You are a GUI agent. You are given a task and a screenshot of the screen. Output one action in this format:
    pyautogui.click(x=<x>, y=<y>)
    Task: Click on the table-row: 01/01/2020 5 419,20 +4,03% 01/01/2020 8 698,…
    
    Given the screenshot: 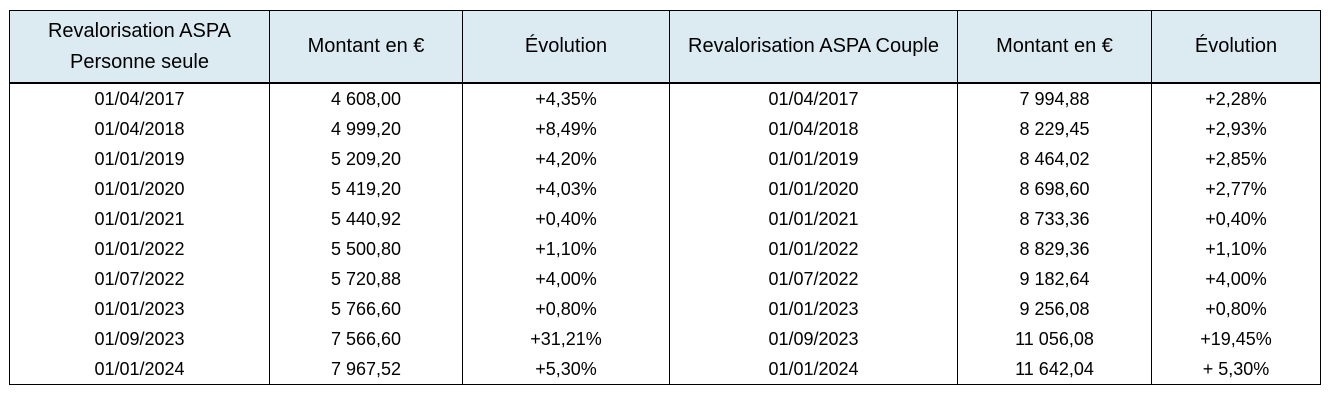 What is the action you would take?
    pyautogui.click(x=665, y=189)
    